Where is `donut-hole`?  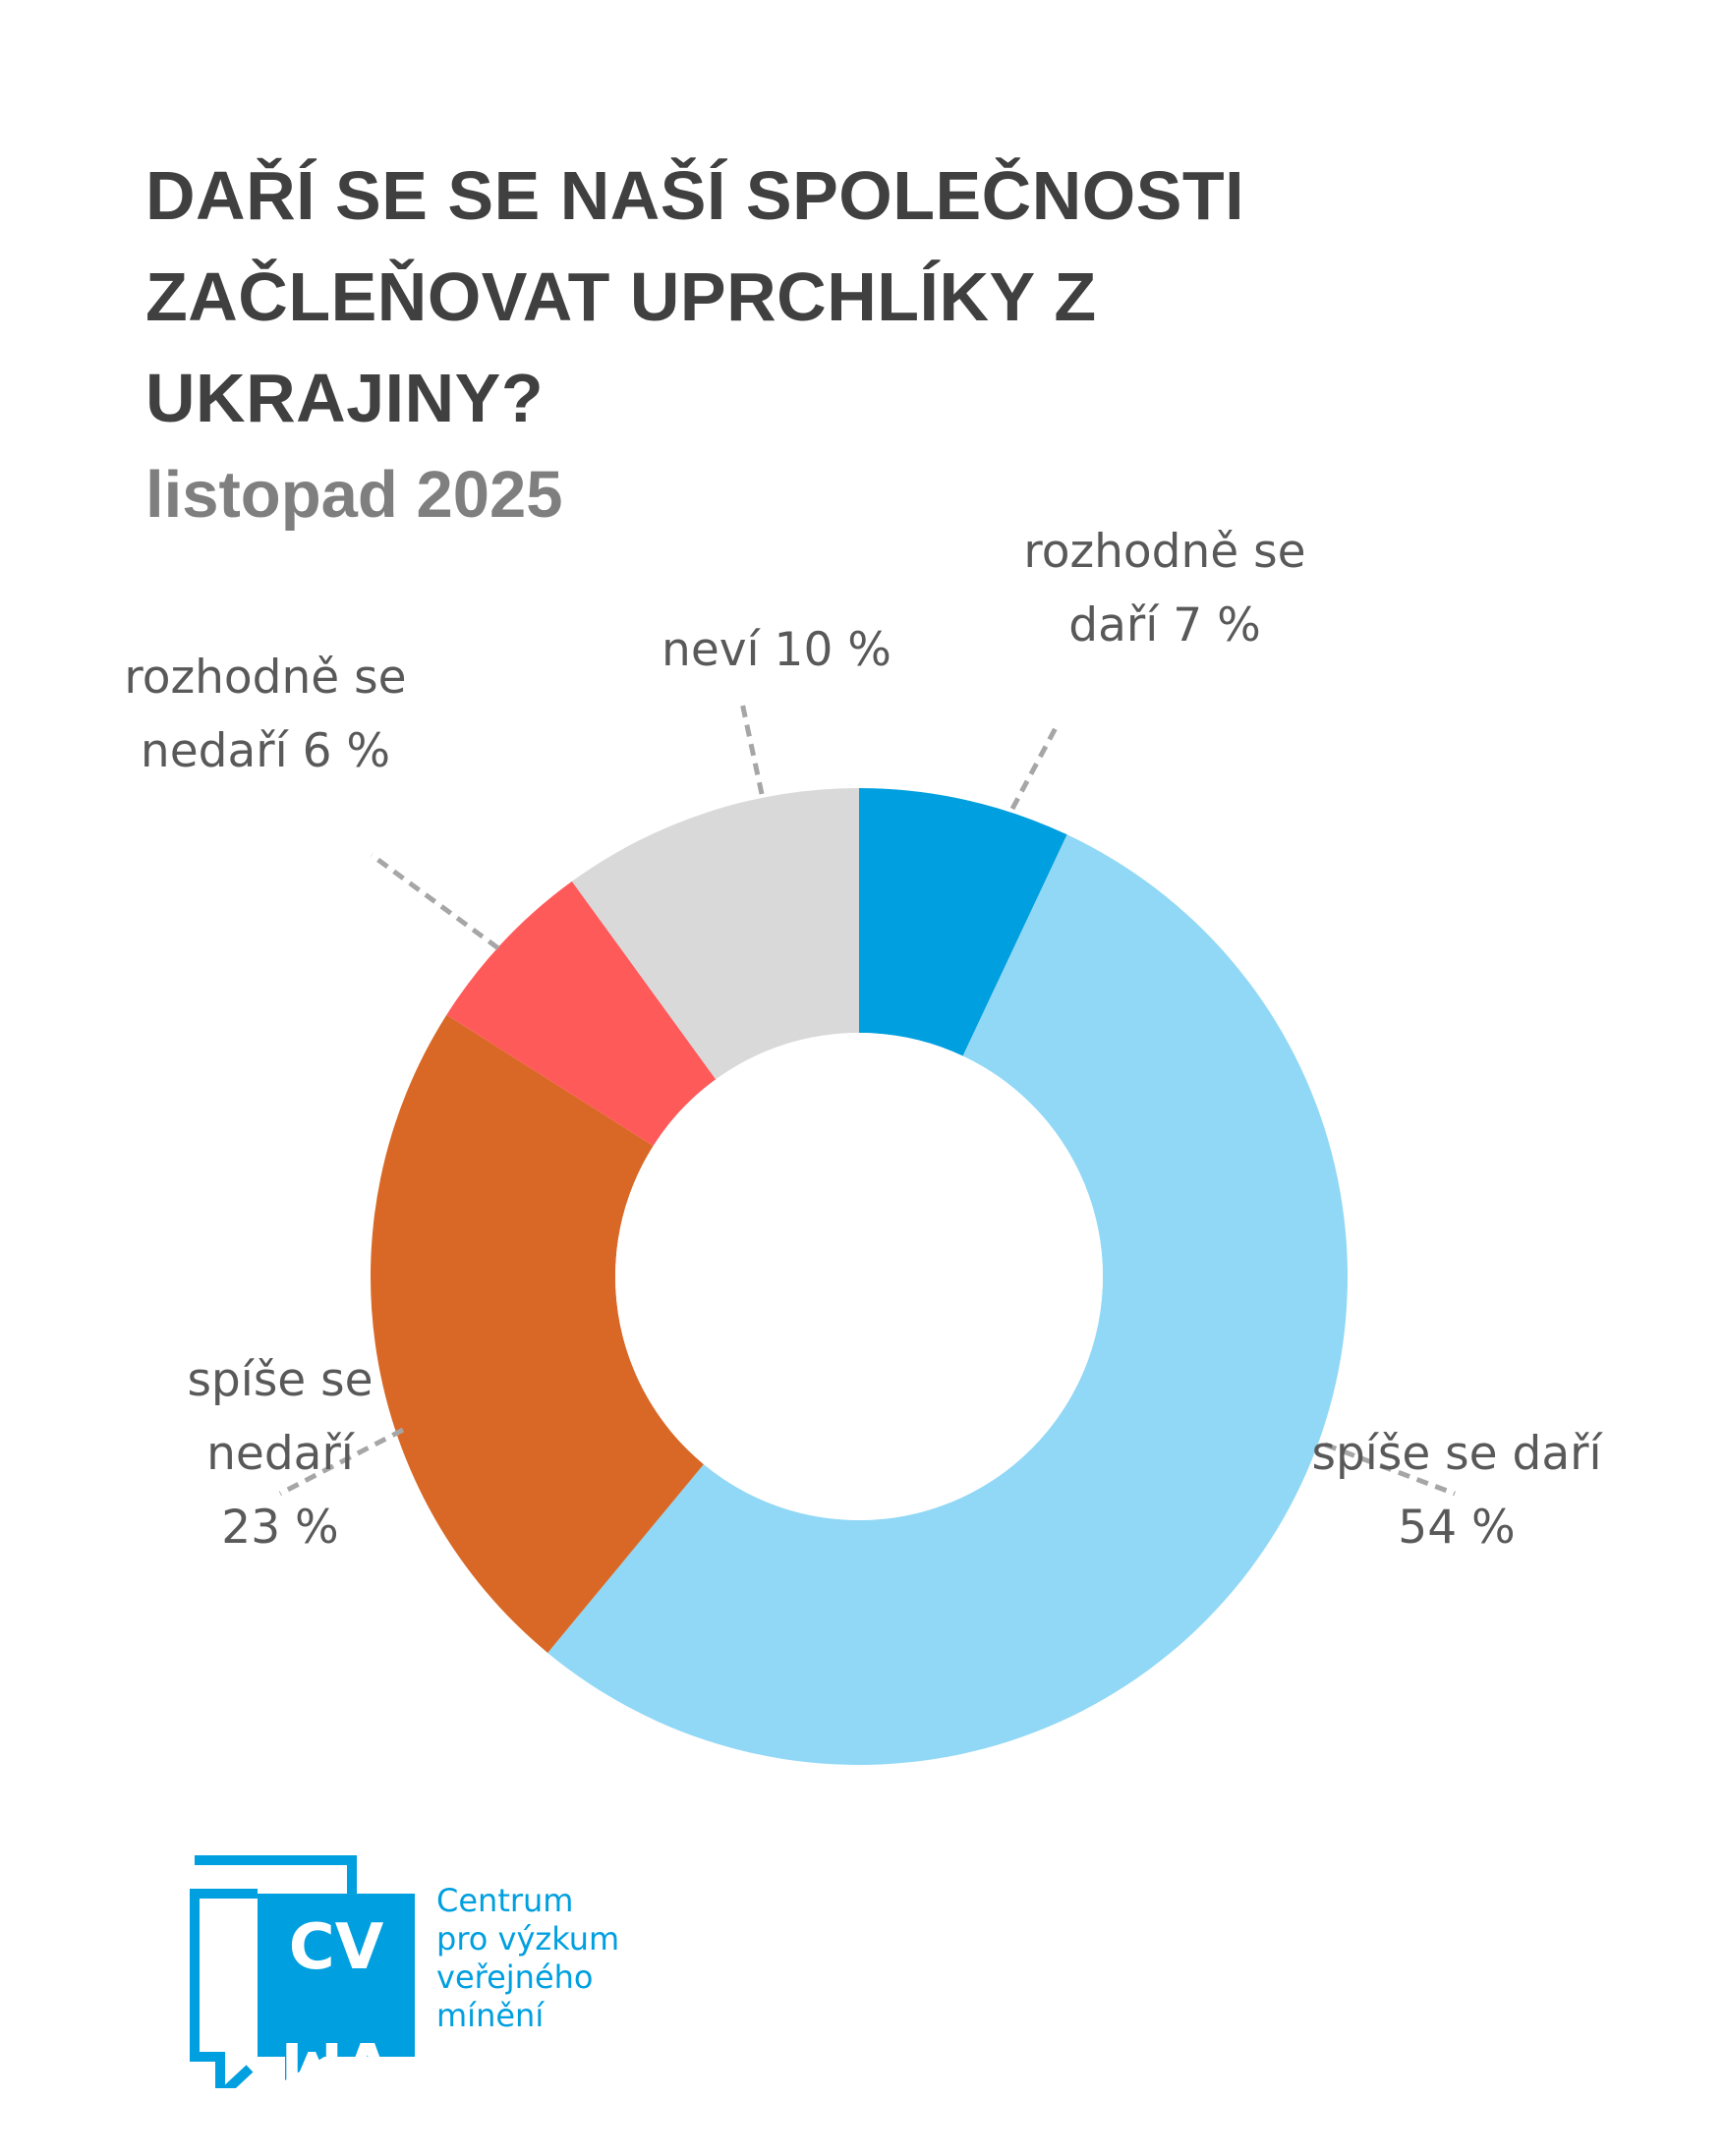 donut-hole is located at coordinates (859, 1276).